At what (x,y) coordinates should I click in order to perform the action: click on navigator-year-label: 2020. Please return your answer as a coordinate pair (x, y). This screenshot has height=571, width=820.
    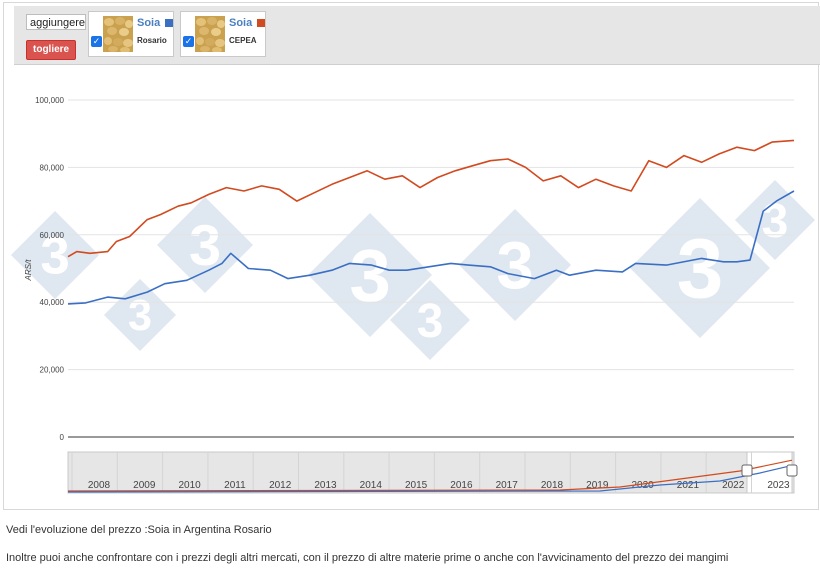
    Looking at the image, I should click on (642, 485).